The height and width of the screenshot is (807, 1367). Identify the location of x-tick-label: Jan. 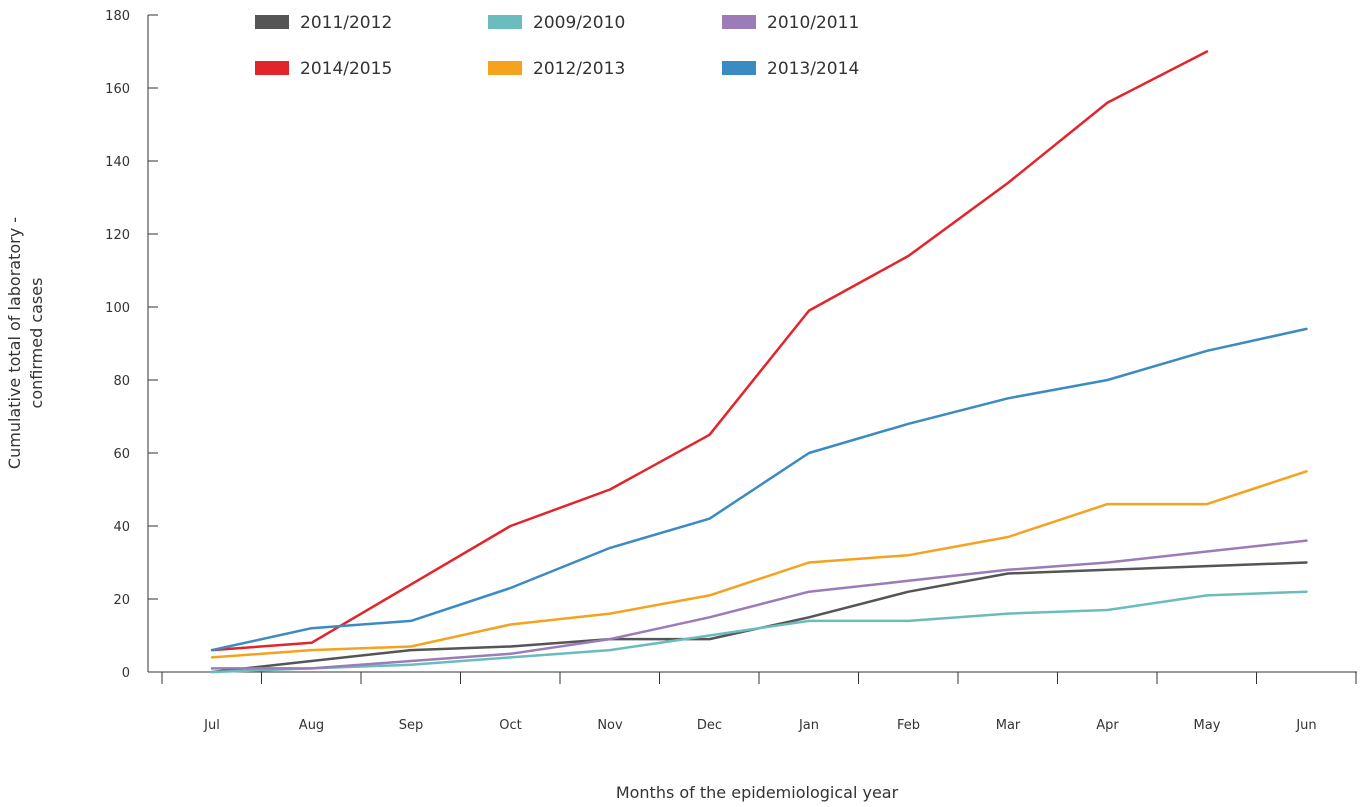
(808, 725).